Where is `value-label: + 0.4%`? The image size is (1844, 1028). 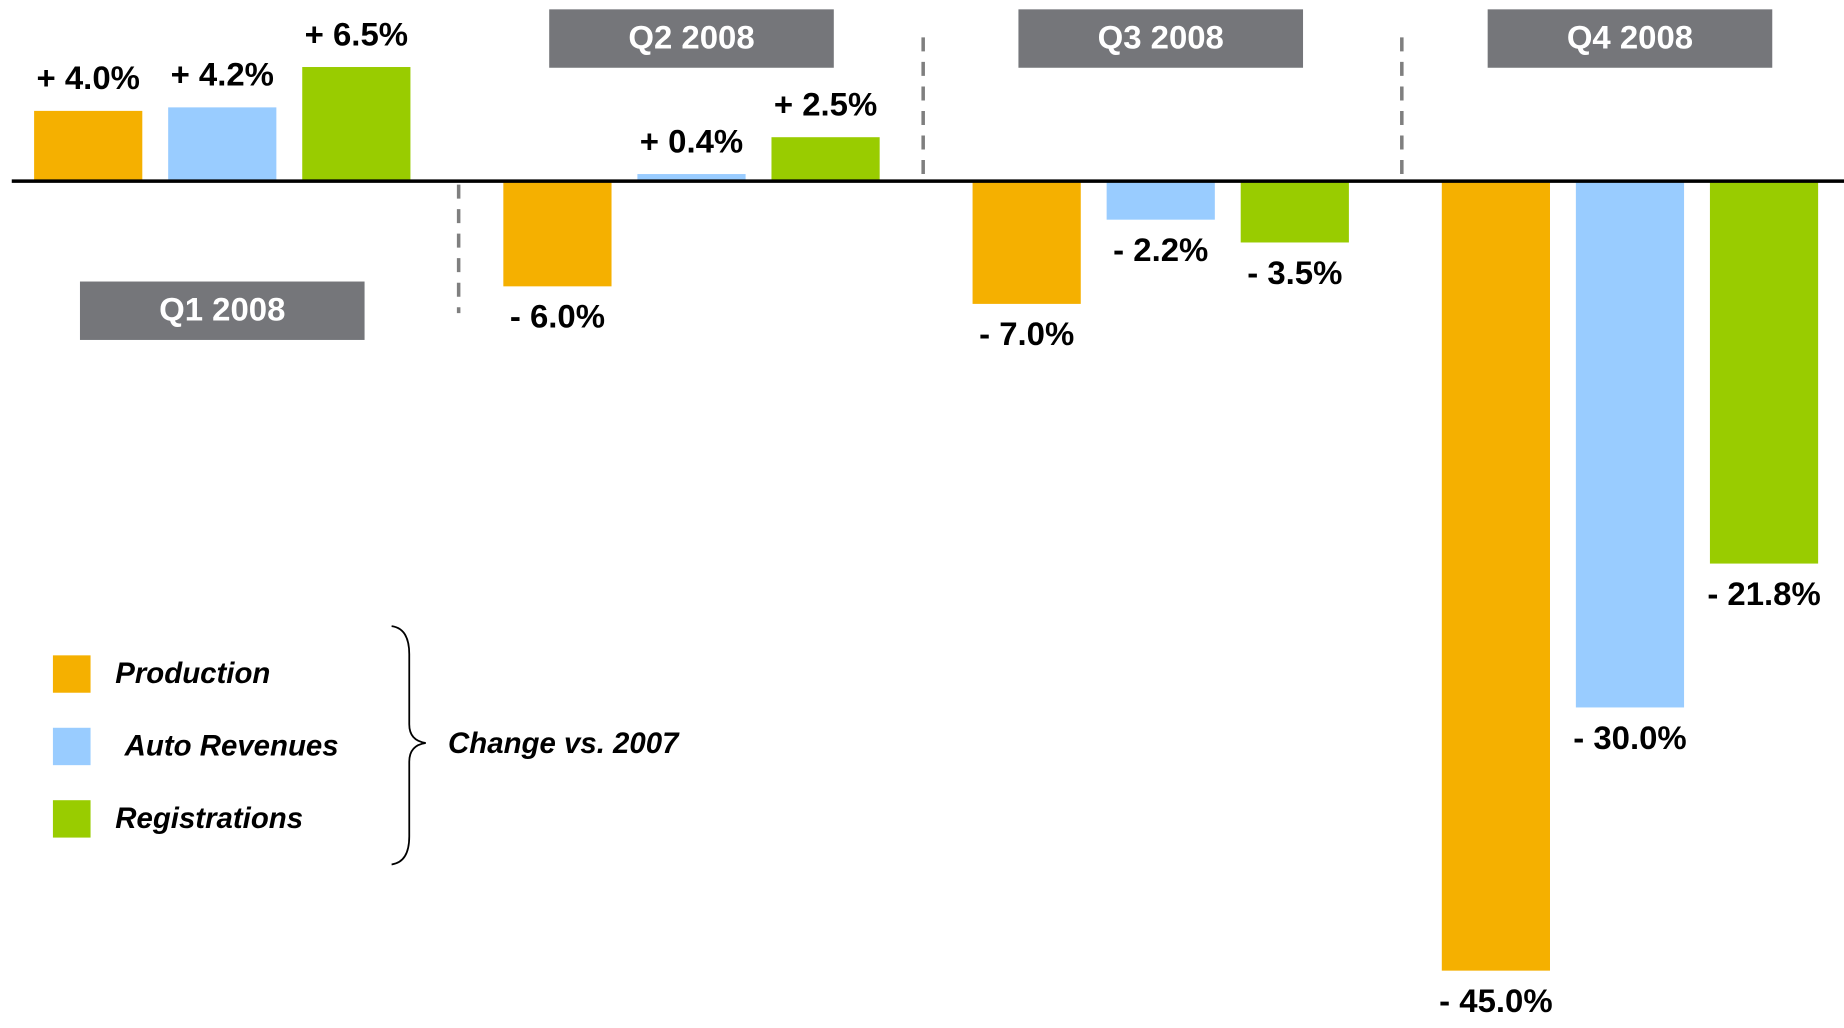 value-label: + 0.4% is located at coordinates (691, 140).